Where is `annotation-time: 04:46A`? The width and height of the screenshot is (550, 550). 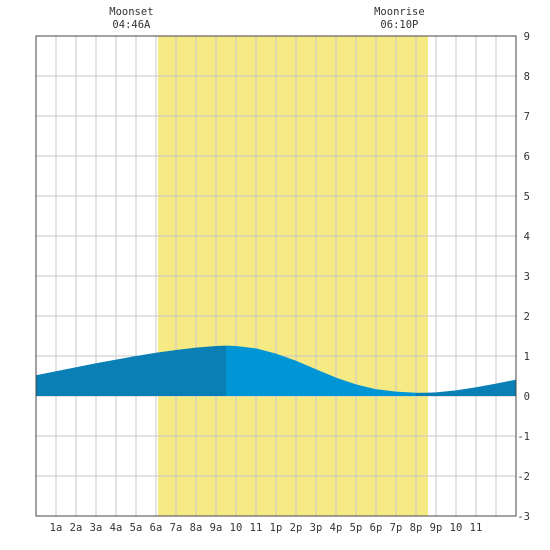 annotation-time: 04:46A is located at coordinates (131, 25).